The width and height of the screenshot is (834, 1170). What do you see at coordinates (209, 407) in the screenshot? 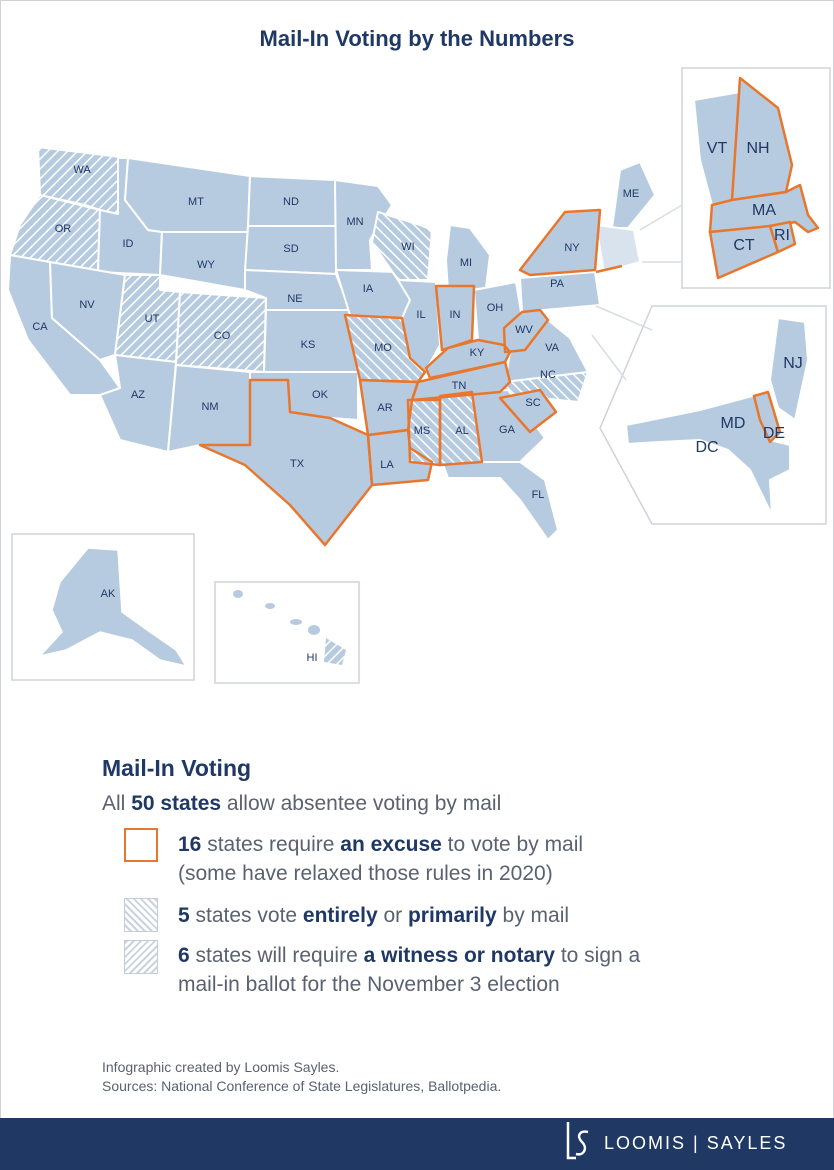
I see `label-NM: NM` at bounding box center [209, 407].